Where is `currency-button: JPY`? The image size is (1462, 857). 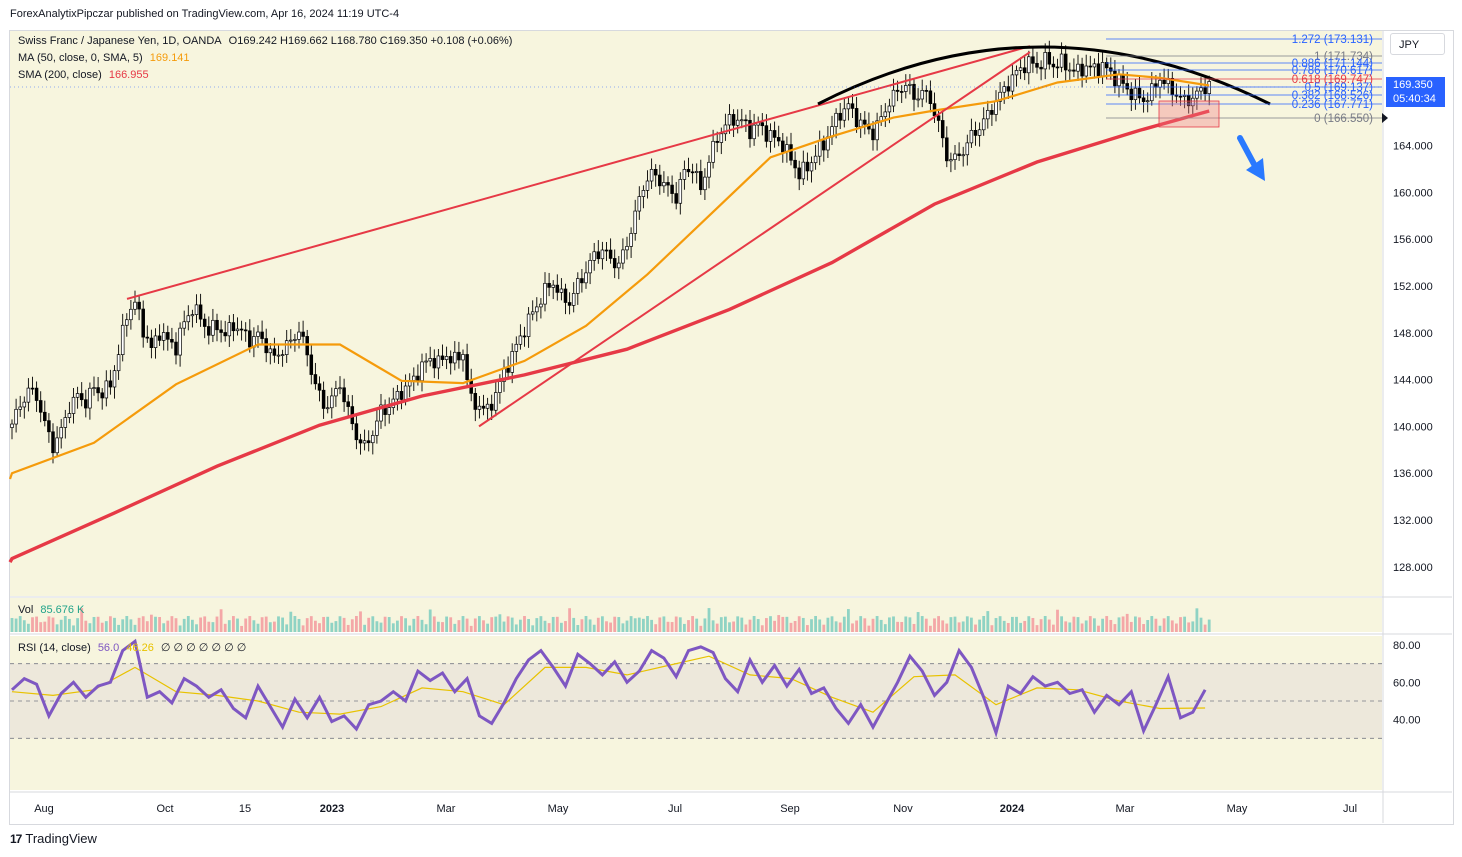
currency-button: JPY is located at coordinates (1417, 44).